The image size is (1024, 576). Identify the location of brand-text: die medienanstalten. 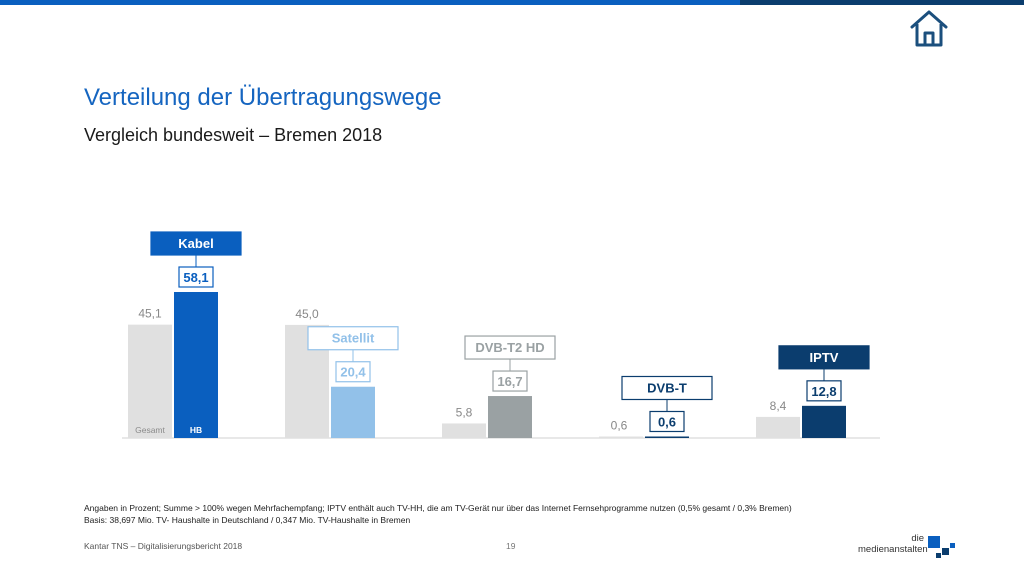
(893, 544).